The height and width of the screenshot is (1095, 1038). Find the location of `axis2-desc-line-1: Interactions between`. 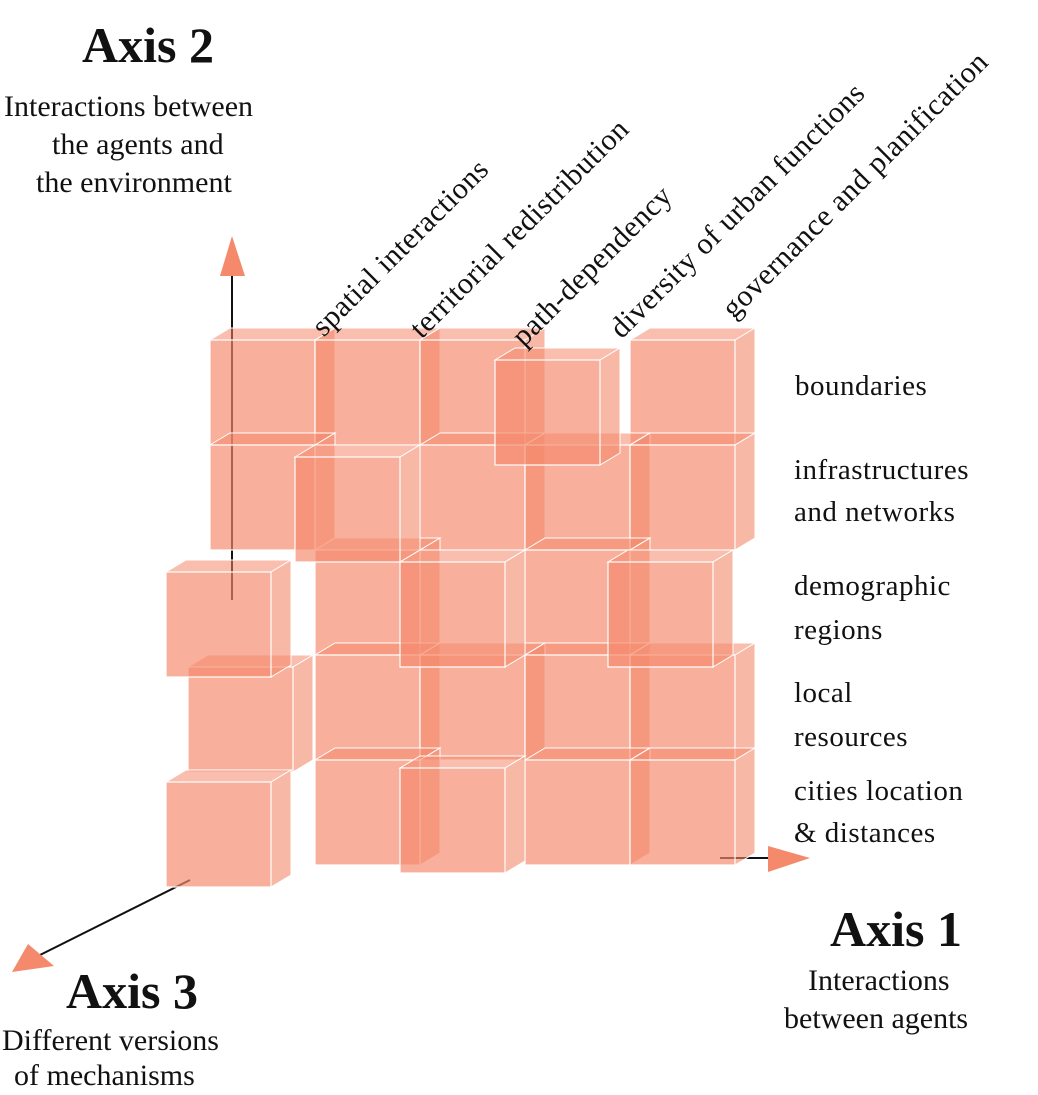

axis2-desc-line-1: Interactions between is located at coordinates (129, 106).